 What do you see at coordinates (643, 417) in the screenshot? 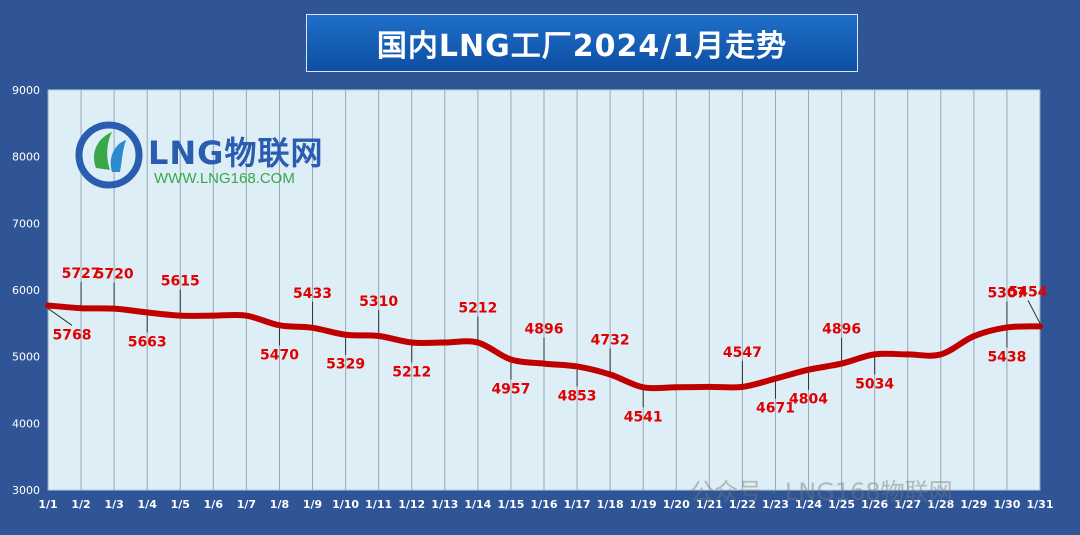
I see `data-label: 4541` at bounding box center [643, 417].